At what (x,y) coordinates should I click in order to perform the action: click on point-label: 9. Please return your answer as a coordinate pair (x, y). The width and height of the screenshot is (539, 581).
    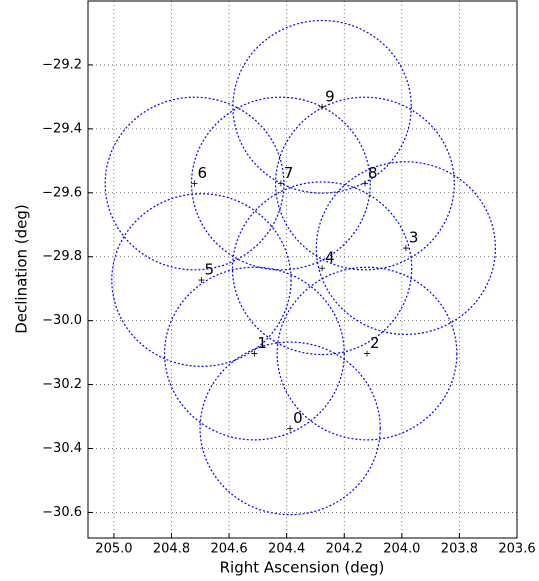
    Looking at the image, I should click on (330, 96).